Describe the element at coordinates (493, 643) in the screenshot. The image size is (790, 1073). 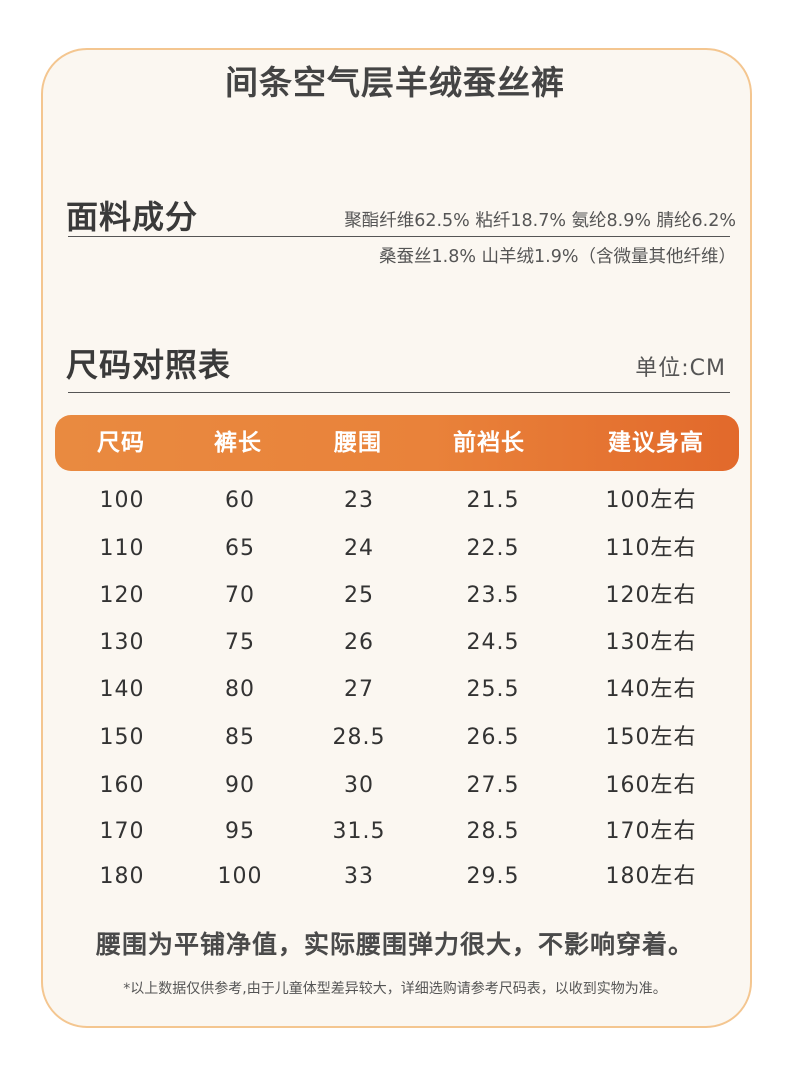
I see `table-cell: 24.5` at that location.